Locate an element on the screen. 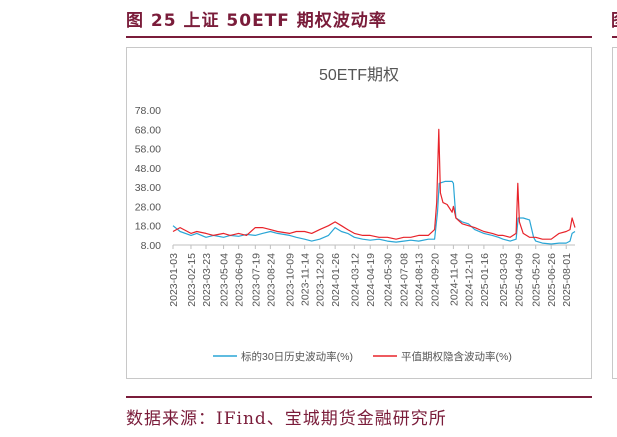  x-tick-label: 2023-11-14 is located at coordinates (306, 279).